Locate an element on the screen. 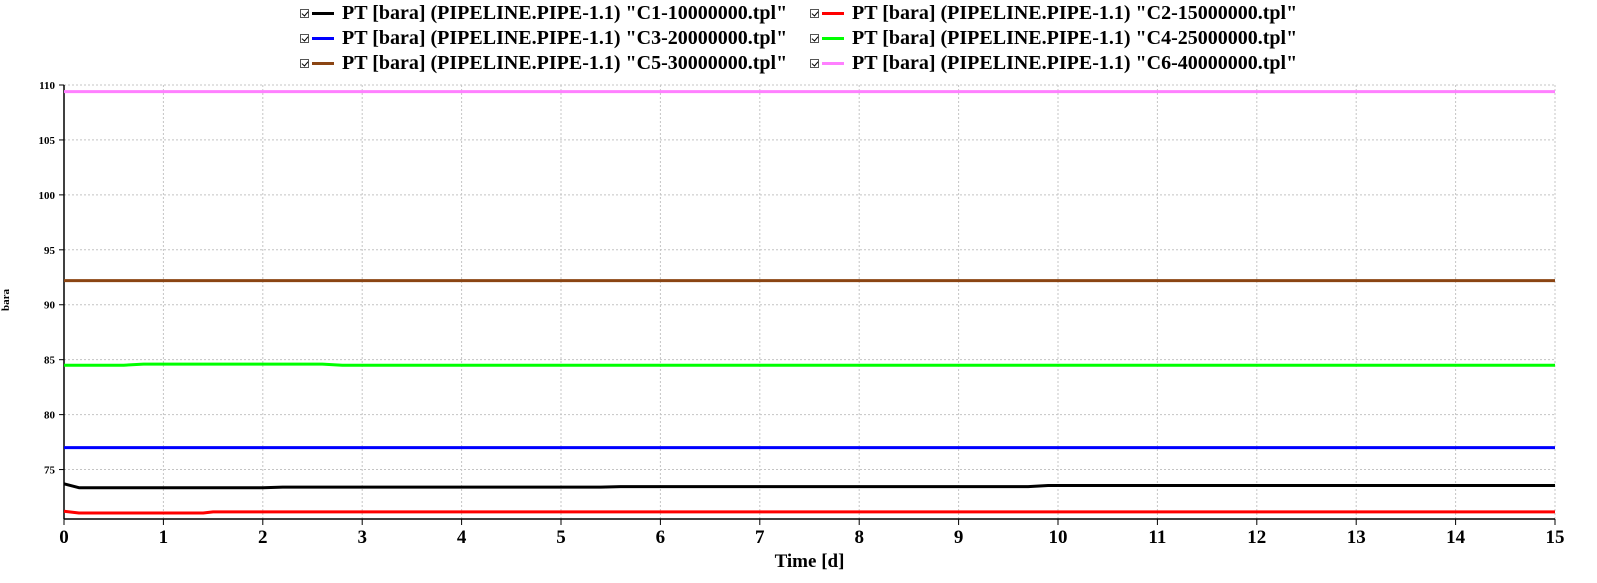 The width and height of the screenshot is (1597, 583). x-tick-label: 5 is located at coordinates (561, 537).